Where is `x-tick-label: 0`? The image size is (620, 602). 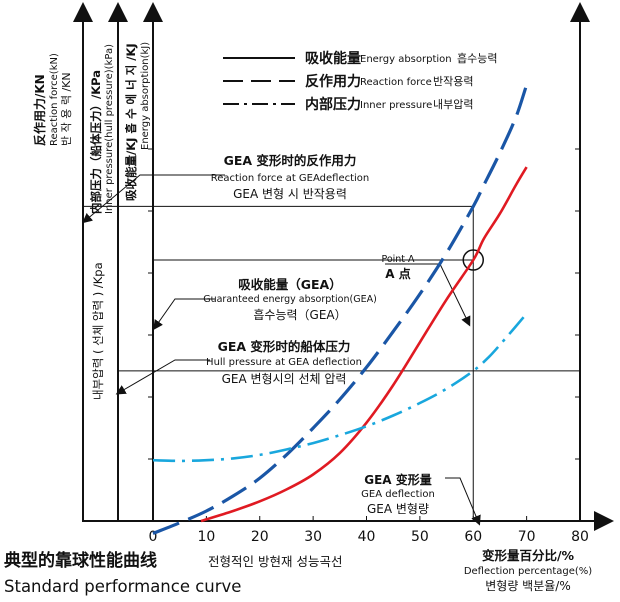 x-tick-label: 0 is located at coordinates (153, 537).